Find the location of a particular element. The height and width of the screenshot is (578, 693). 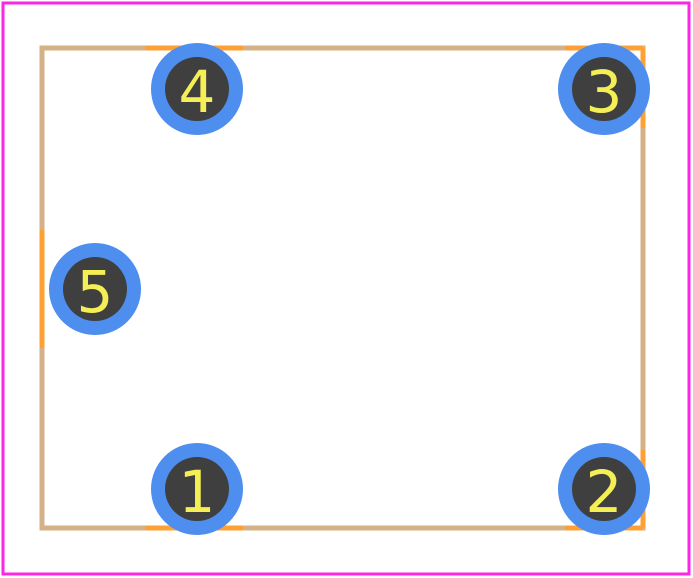

pad-3: 3 is located at coordinates (604, 89).